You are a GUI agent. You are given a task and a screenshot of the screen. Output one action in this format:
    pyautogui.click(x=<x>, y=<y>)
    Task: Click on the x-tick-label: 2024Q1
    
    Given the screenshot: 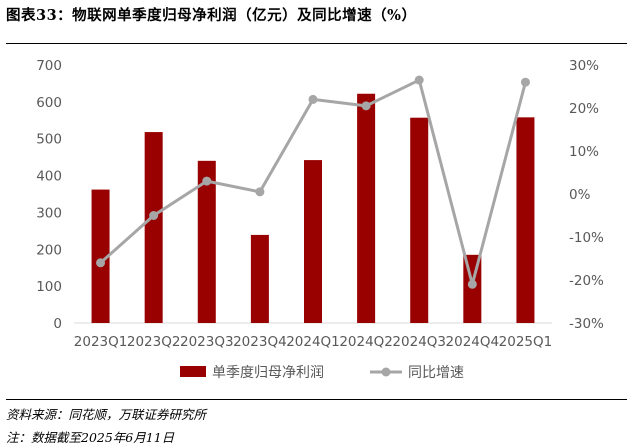 What is the action you would take?
    pyautogui.click(x=313, y=342)
    